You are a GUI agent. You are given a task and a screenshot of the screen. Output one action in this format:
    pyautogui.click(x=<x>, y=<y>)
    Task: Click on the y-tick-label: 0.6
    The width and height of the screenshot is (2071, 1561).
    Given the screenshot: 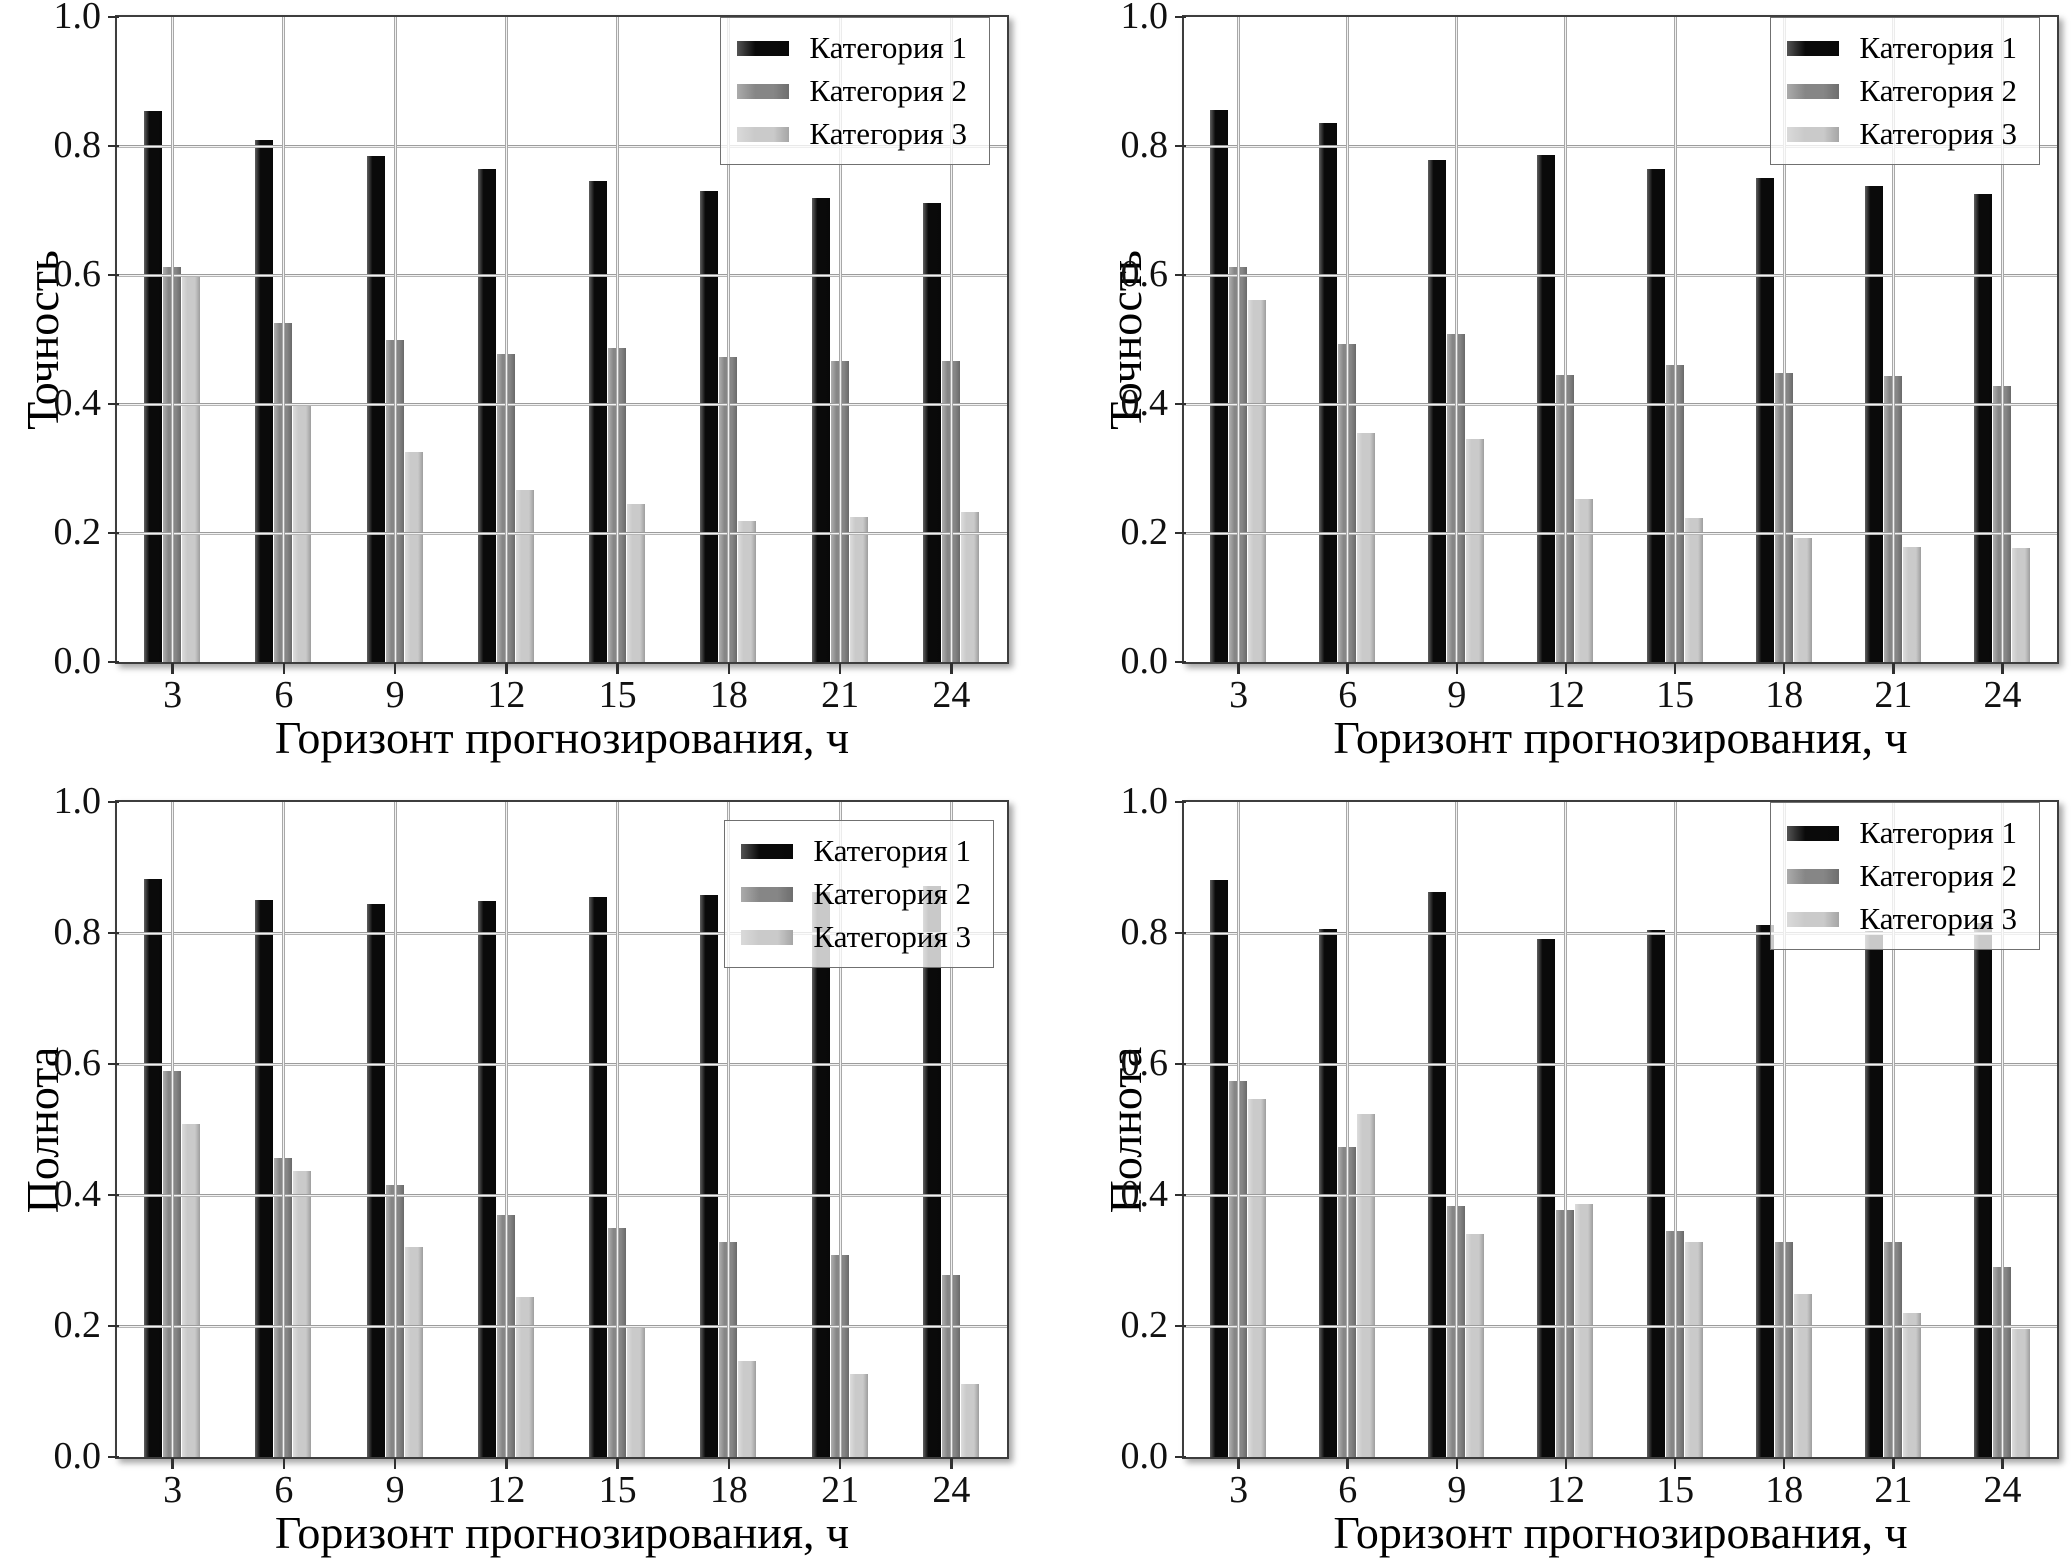 What is the action you would take?
    pyautogui.click(x=77, y=274)
    